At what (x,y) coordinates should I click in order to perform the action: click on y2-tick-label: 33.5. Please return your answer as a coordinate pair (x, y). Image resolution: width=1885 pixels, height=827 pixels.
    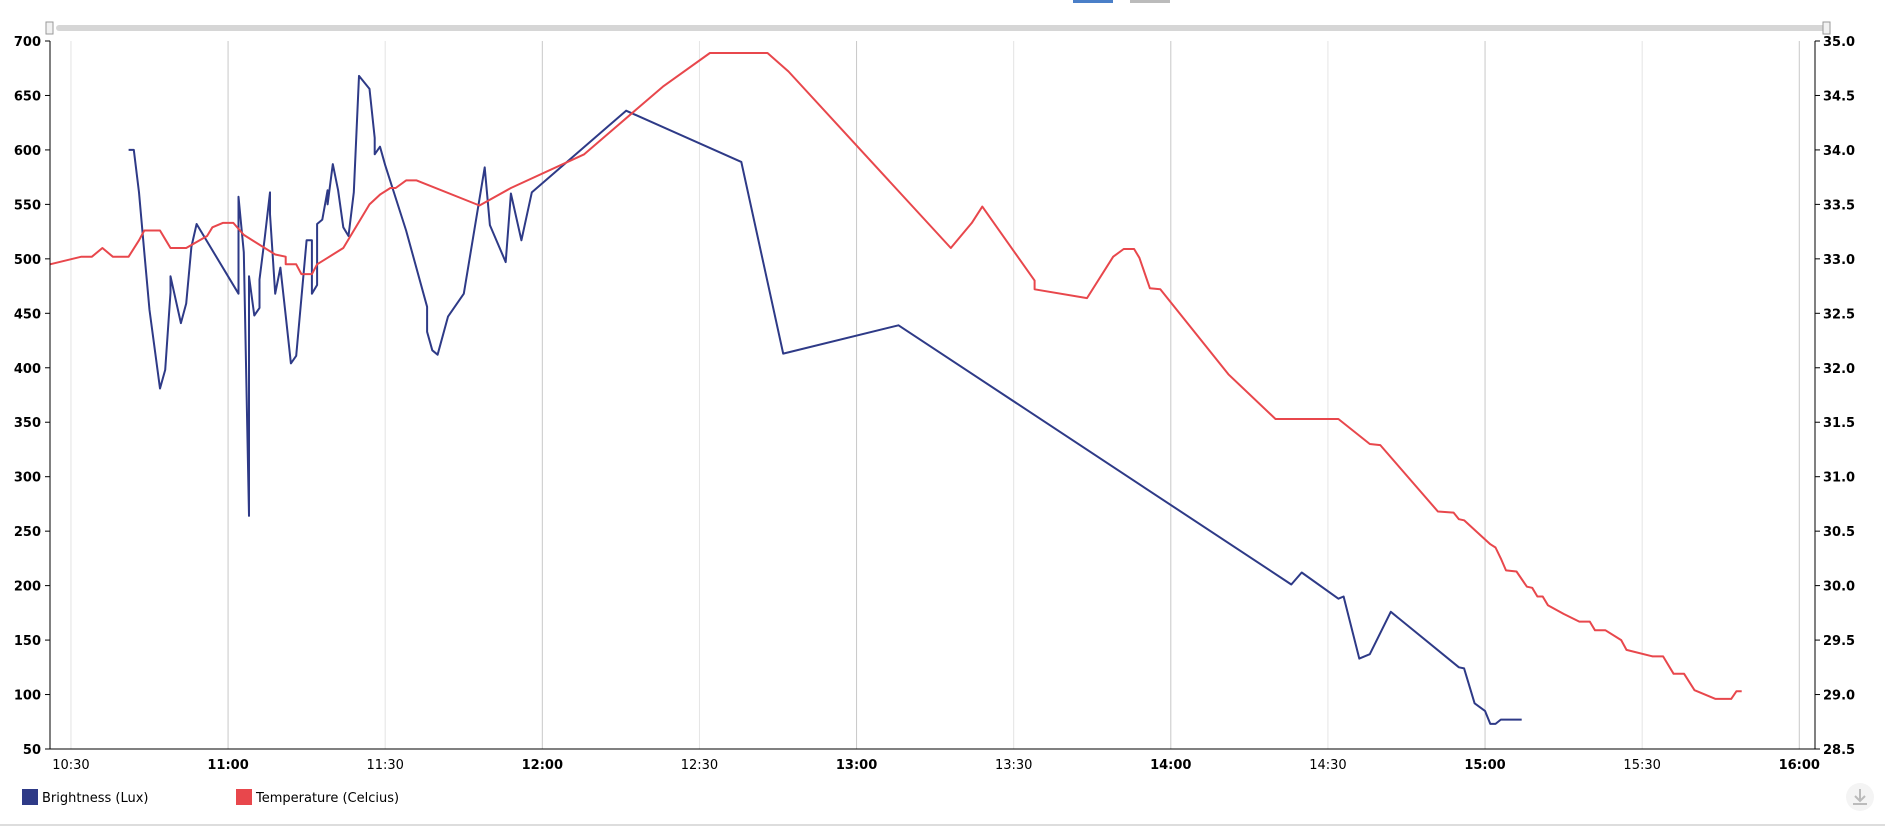
    Looking at the image, I should click on (1839, 205).